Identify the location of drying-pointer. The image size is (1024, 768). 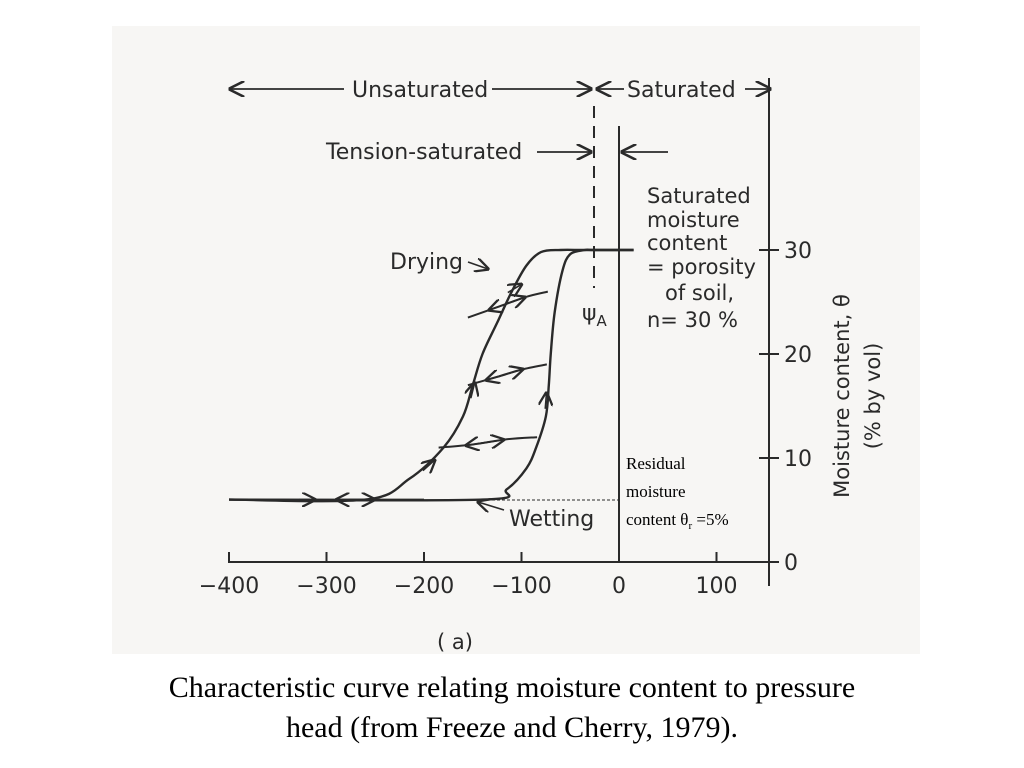
(477, 265).